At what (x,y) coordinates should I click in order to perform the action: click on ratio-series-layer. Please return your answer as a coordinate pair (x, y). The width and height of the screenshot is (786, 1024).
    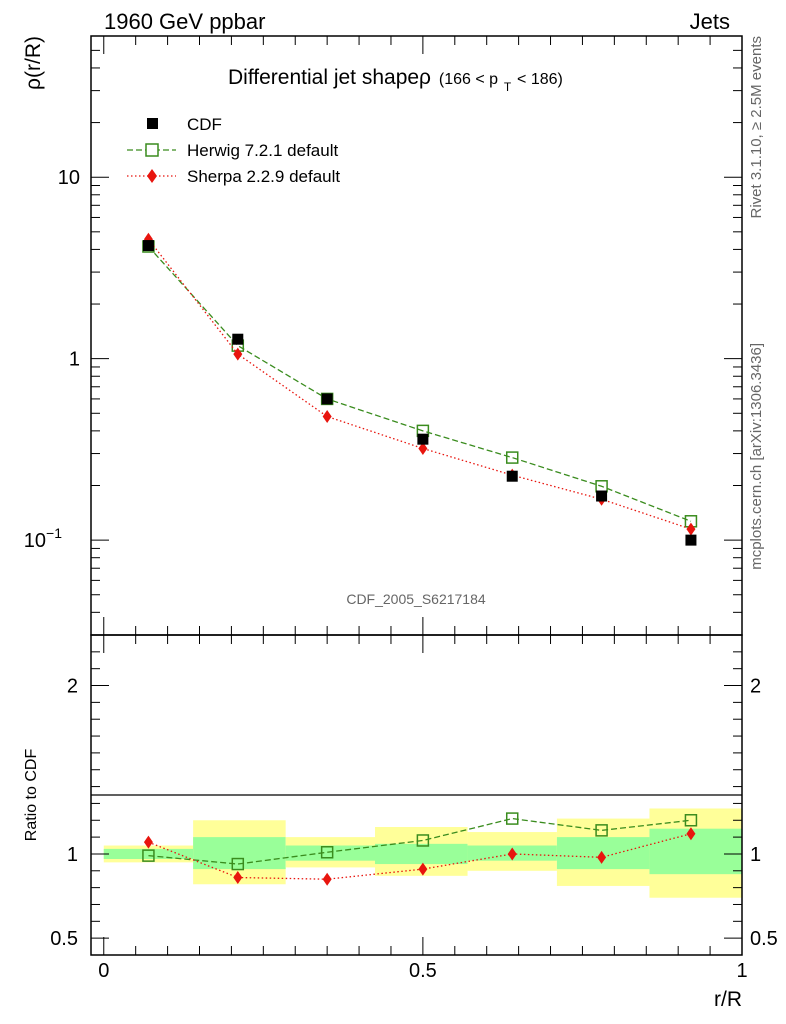
    Looking at the image, I should click on (420, 849).